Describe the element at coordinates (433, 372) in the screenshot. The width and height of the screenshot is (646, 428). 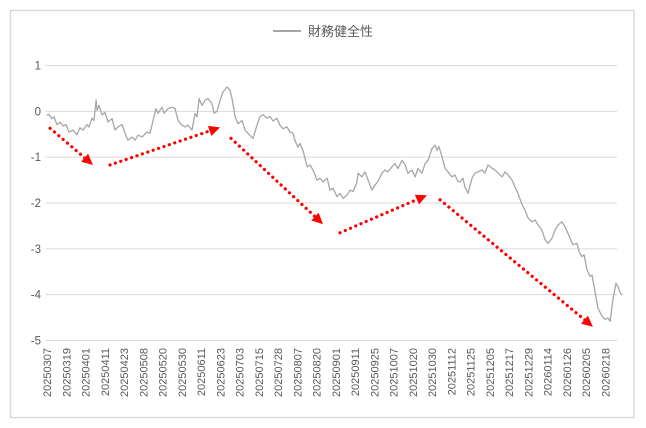
I see `x-axis-tick-label: 20251030` at that location.